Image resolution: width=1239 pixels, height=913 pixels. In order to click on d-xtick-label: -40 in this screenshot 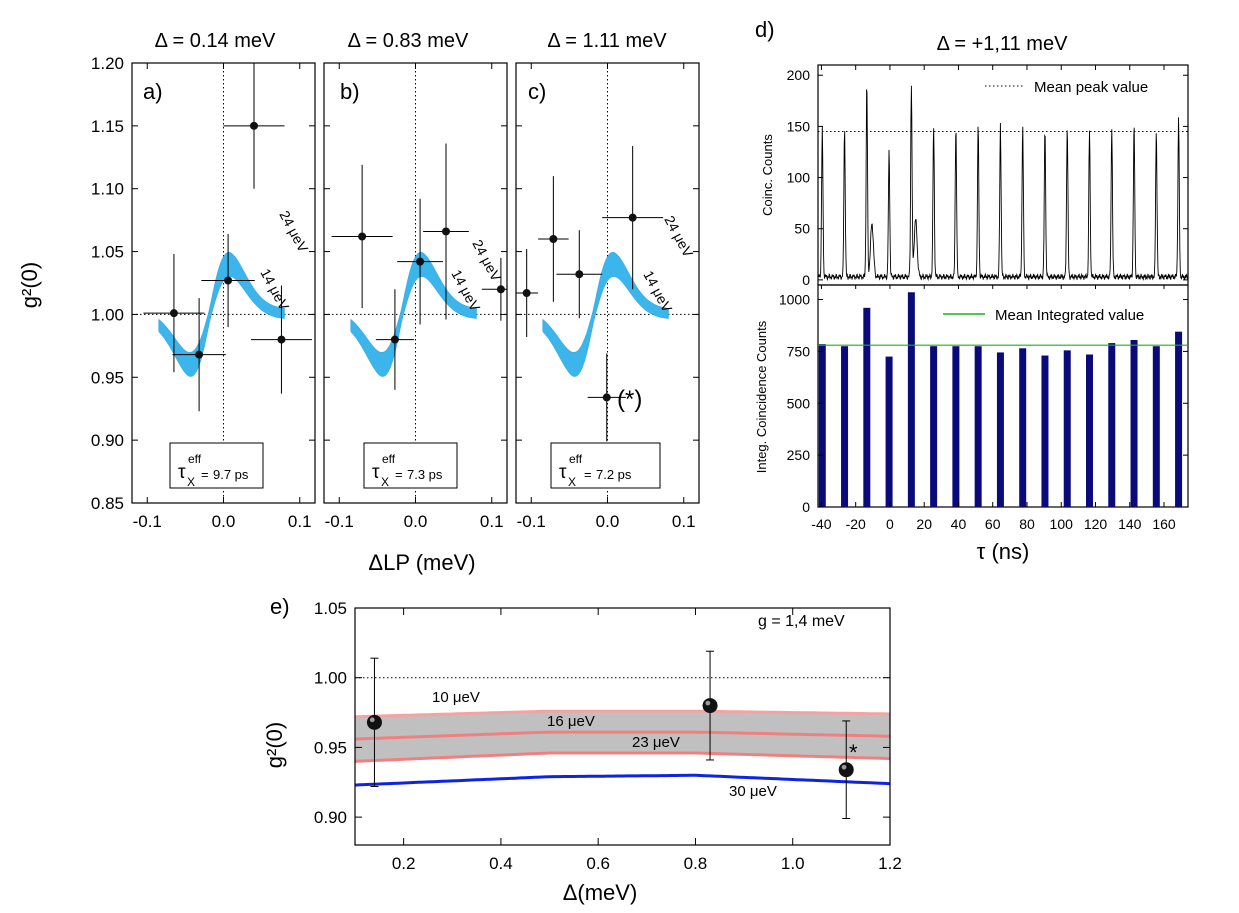, I will do `click(821, 524)`.